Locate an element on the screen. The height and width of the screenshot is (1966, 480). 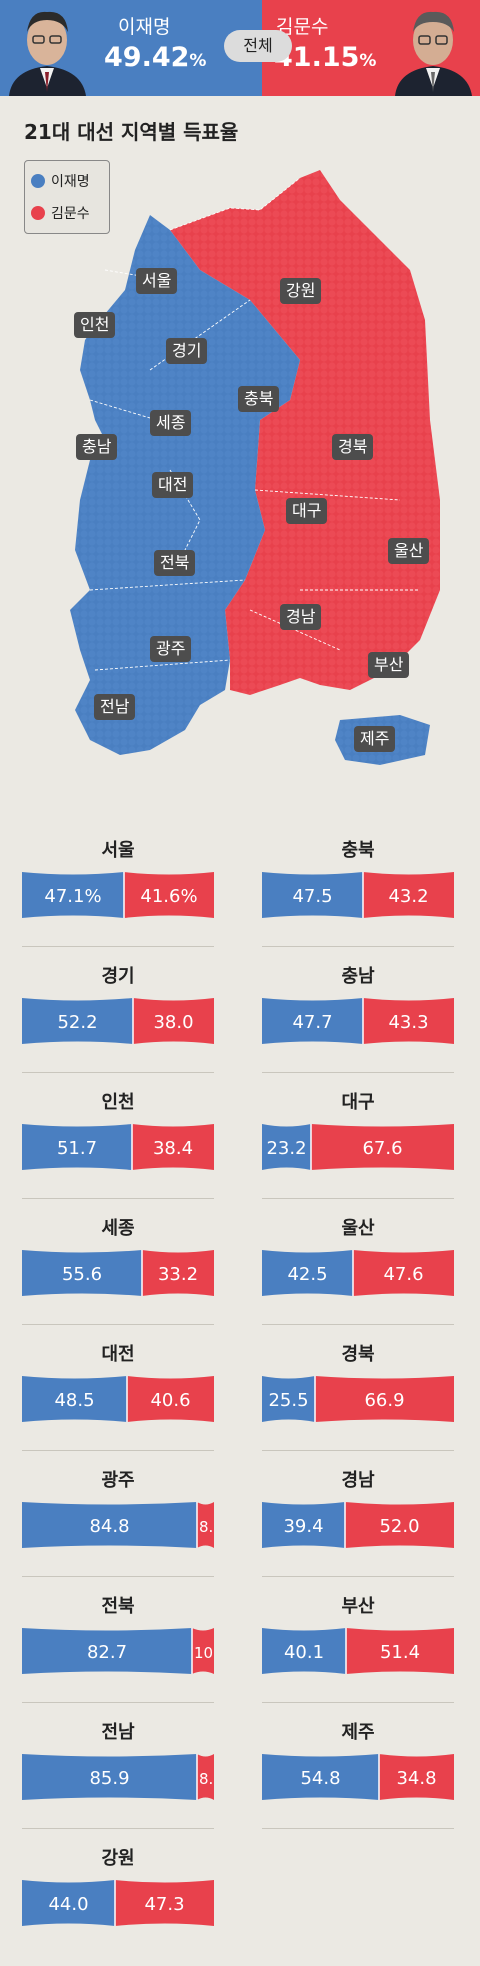
map-label-jeonnam: 전남 is located at coordinates (115, 707).